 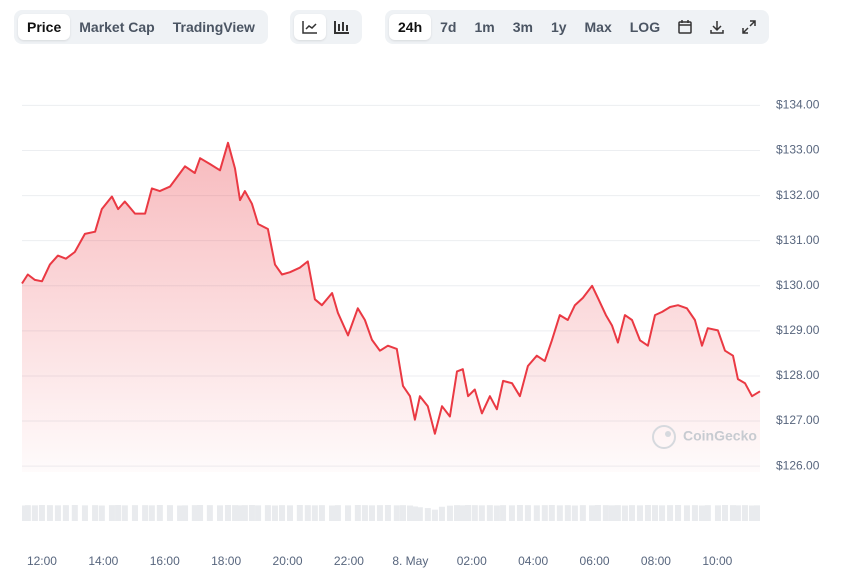 What do you see at coordinates (798, 375) in the screenshot?
I see `y-tick-label: $128.00` at bounding box center [798, 375].